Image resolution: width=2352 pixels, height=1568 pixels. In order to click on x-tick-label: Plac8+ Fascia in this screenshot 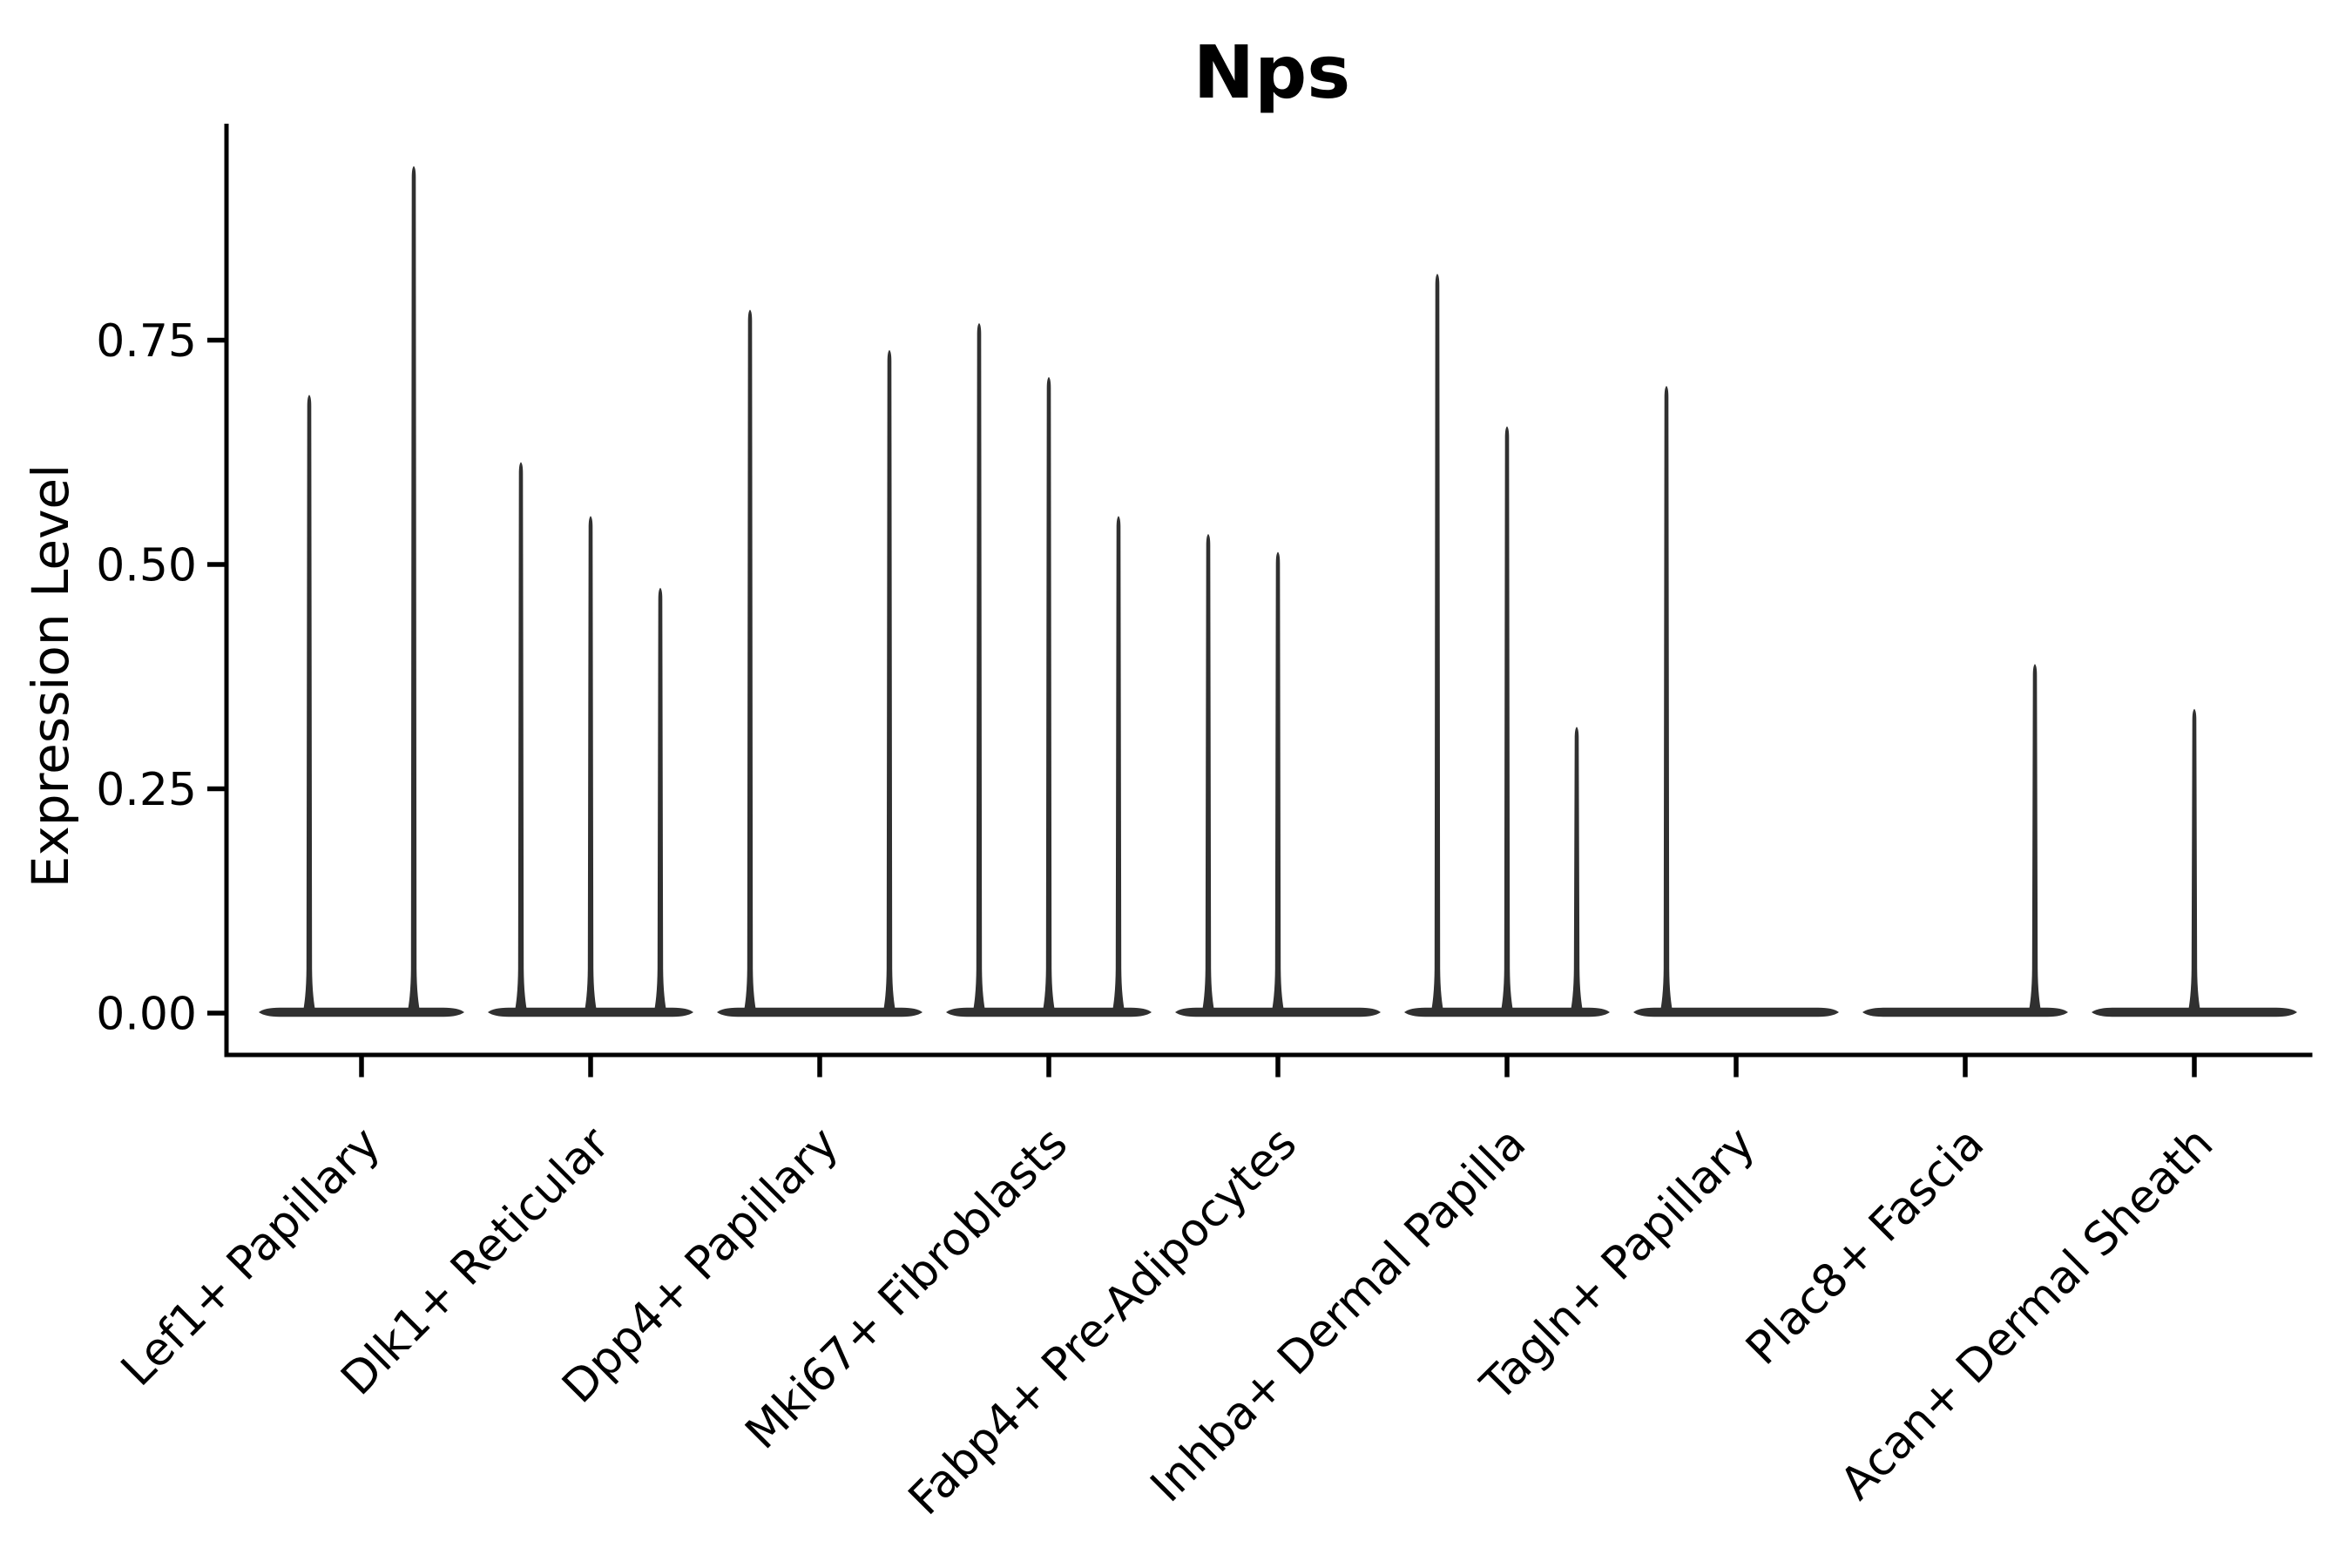, I will do `click(1865, 1246)`.